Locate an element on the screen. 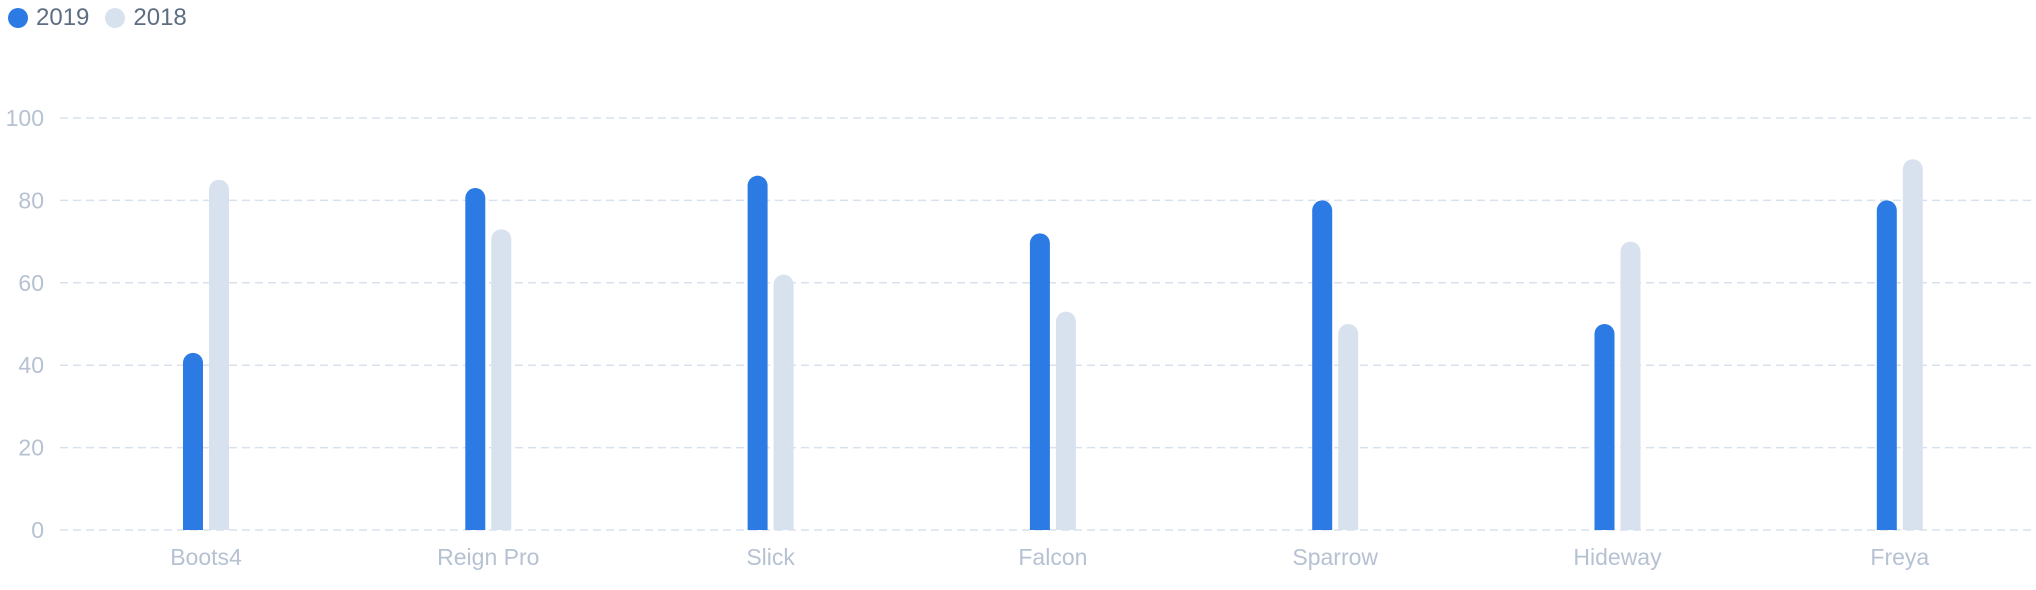 This screenshot has width=2036, height=590. legend-dot-2018 is located at coordinates (115, 18).